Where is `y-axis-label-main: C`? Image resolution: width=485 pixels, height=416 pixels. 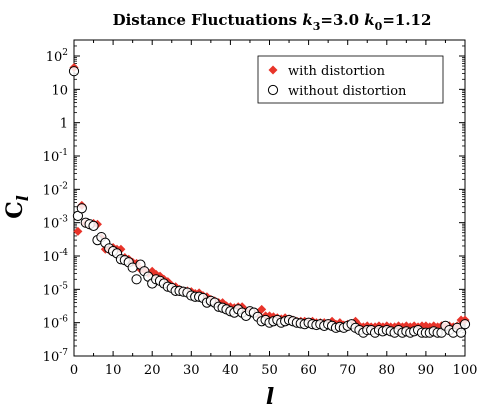 y-axis-label-main: C is located at coordinates (15, 210).